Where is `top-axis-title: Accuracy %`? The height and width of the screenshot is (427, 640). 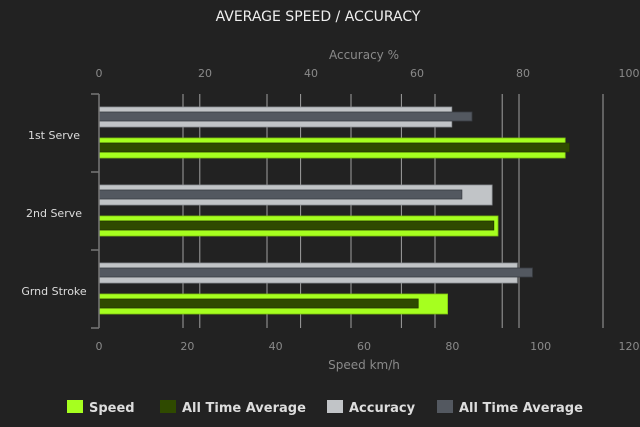
top-axis-title: Accuracy % is located at coordinates (364, 55).